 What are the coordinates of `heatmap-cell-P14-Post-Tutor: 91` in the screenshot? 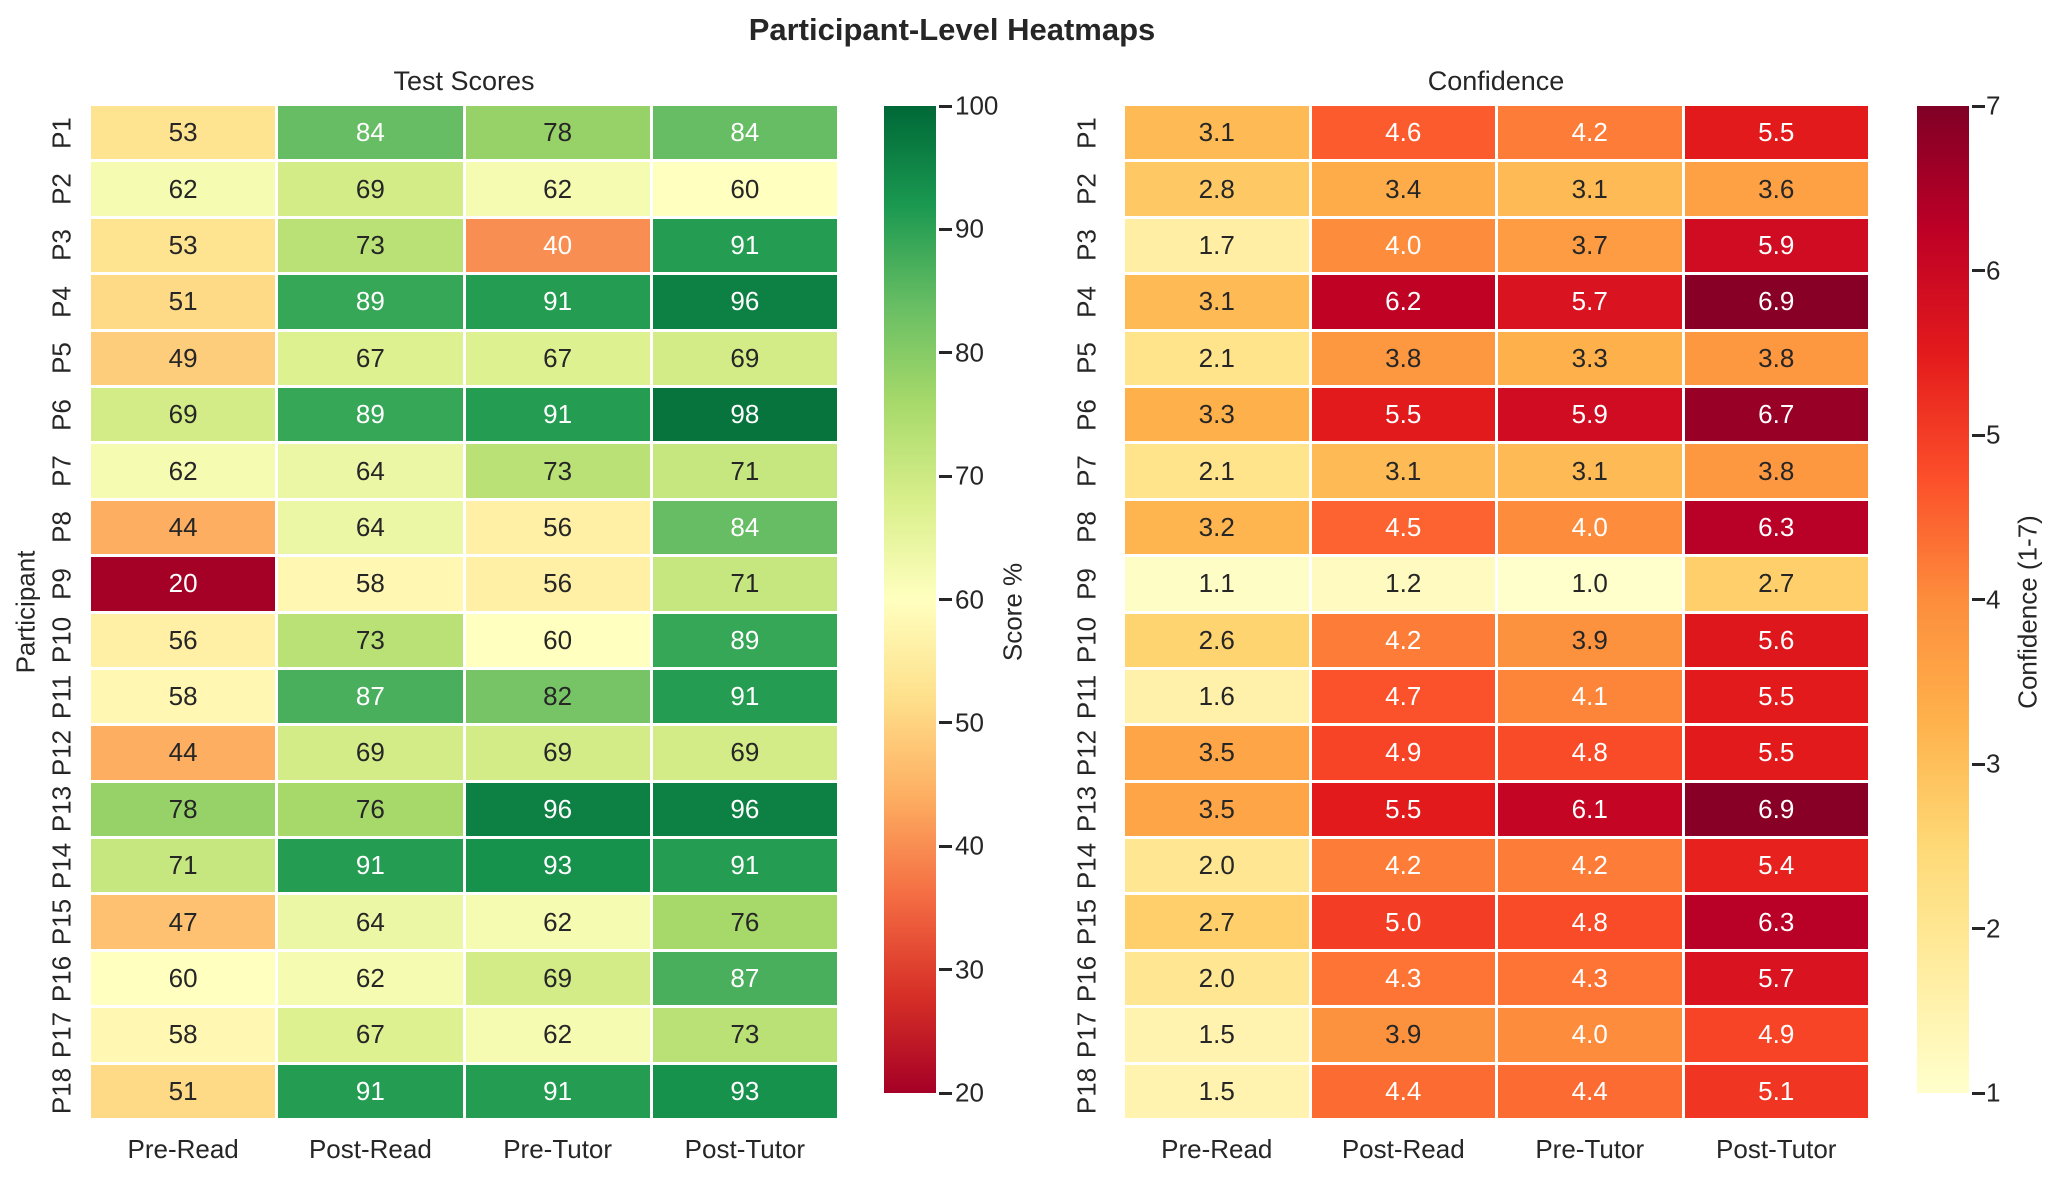 It's located at (744, 866).